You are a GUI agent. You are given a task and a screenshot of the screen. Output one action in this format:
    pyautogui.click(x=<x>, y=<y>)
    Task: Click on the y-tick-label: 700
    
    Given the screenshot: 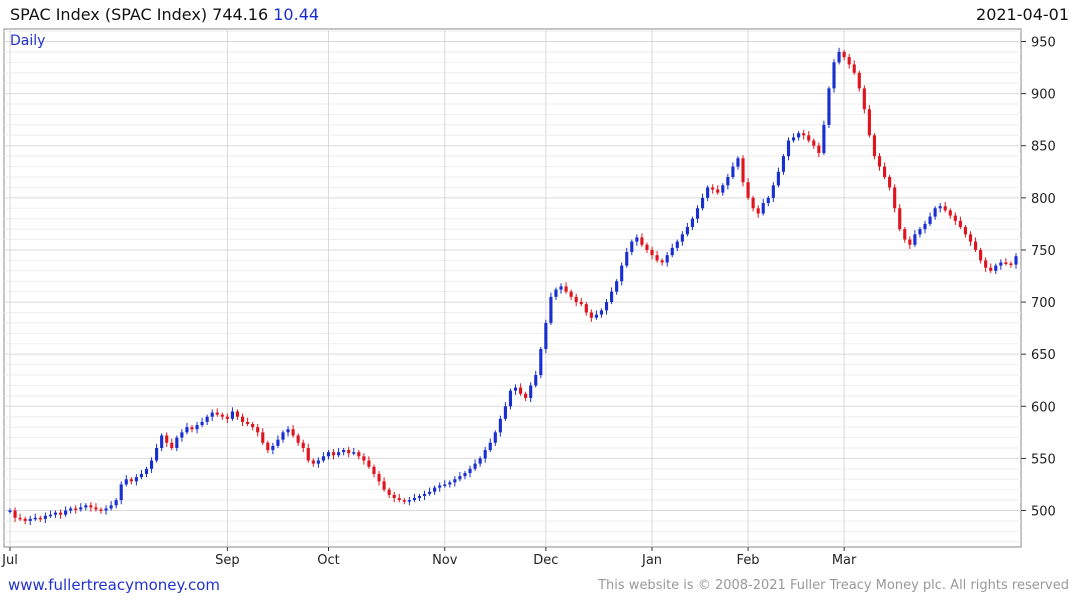 What is the action you would take?
    pyautogui.click(x=1043, y=303)
    